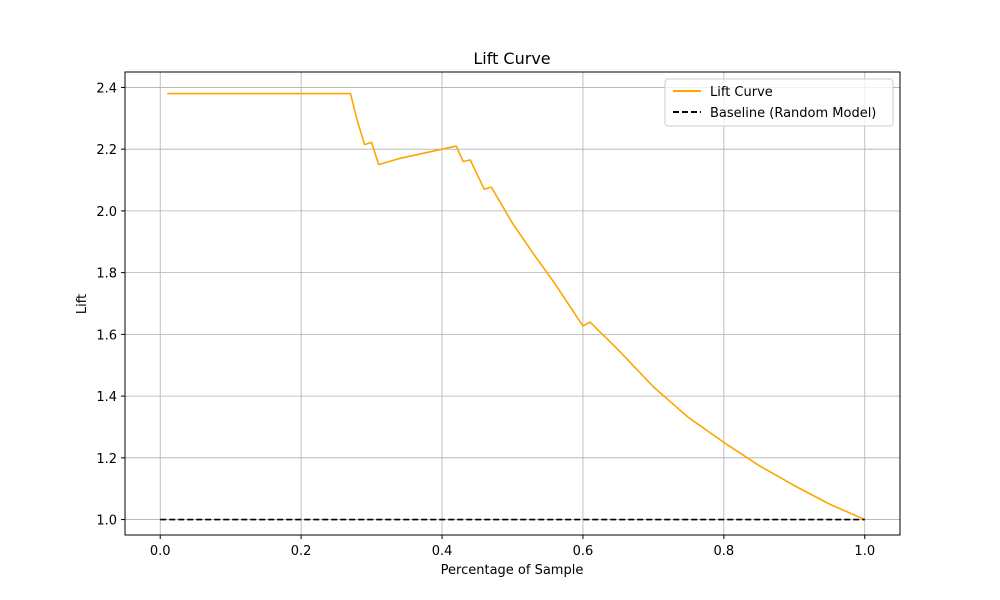 The height and width of the screenshot is (600, 1000). What do you see at coordinates (864, 551) in the screenshot?
I see `x-tick-label: 1.0` at bounding box center [864, 551].